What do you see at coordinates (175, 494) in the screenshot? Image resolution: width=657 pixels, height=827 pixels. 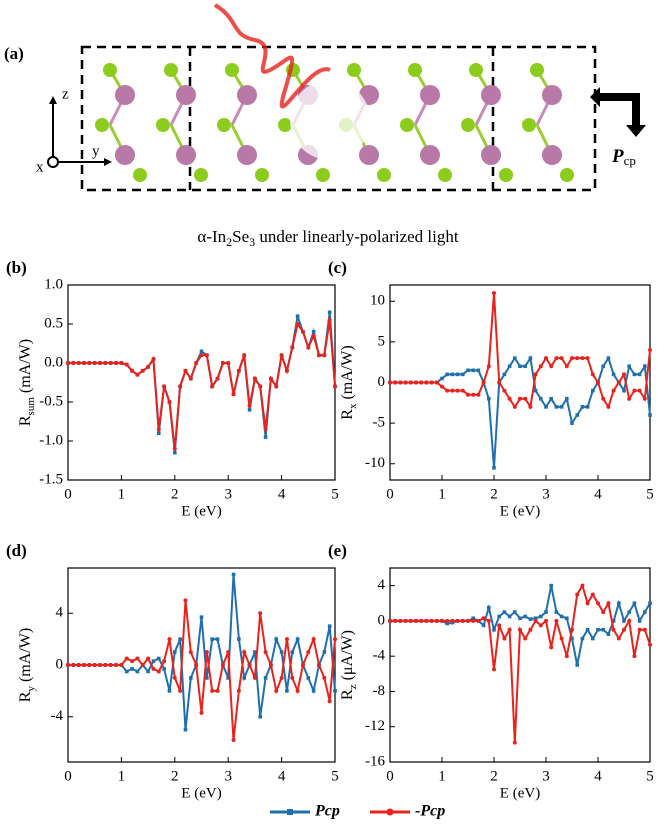 I see `x-tick-label: 2` at bounding box center [175, 494].